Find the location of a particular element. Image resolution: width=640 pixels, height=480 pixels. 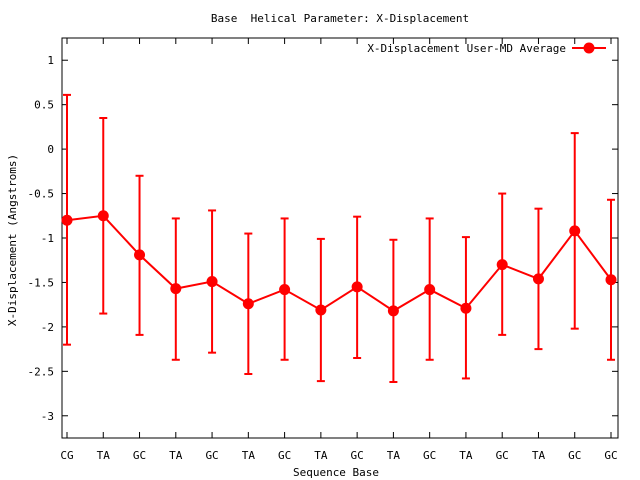

y-tick-label: -0.5 is located at coordinates (41, 194).